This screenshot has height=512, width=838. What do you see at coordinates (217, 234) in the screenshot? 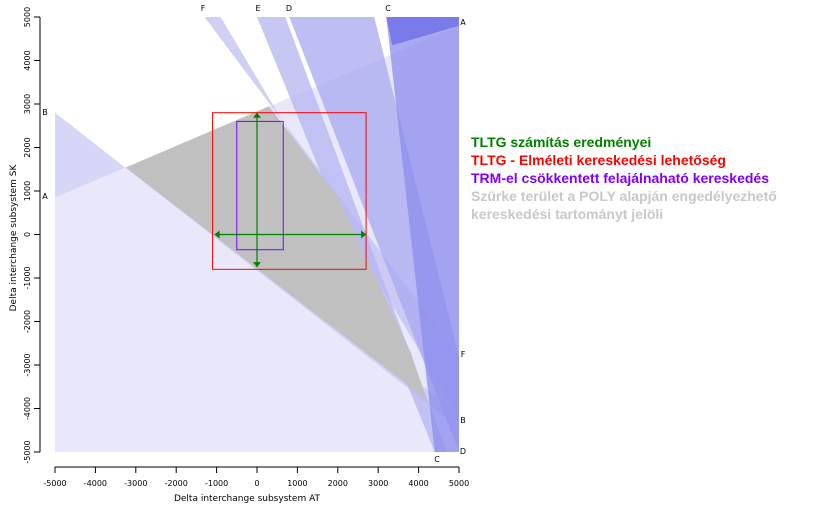
I see `tltg-arrowhead-left` at bounding box center [217, 234].